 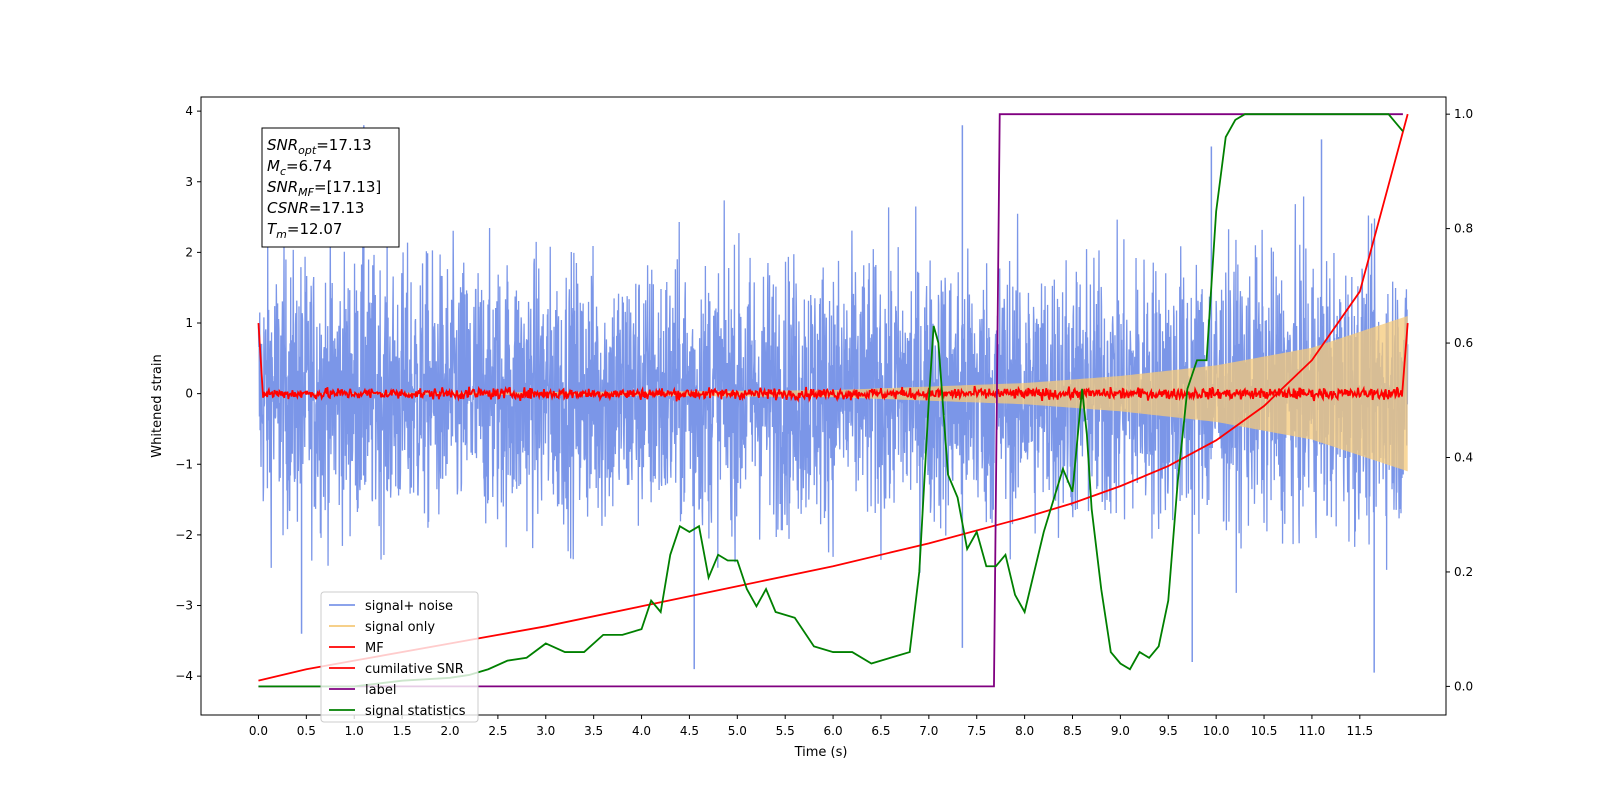 What do you see at coordinates (833, 731) in the screenshot?
I see `x-tick-label: 6.0` at bounding box center [833, 731].